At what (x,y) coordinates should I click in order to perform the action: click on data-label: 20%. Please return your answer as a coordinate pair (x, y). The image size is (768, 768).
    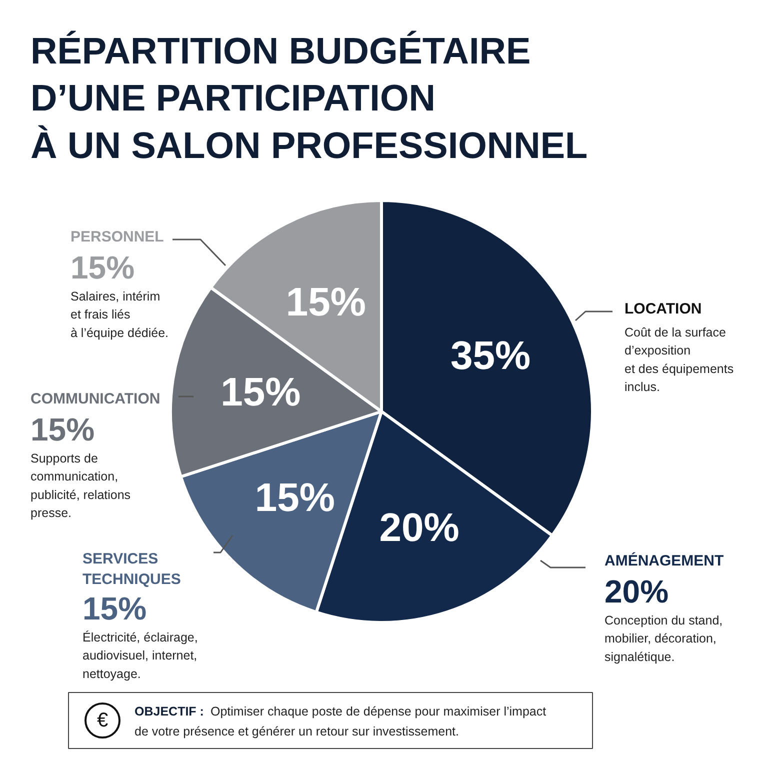
    Looking at the image, I should click on (419, 528).